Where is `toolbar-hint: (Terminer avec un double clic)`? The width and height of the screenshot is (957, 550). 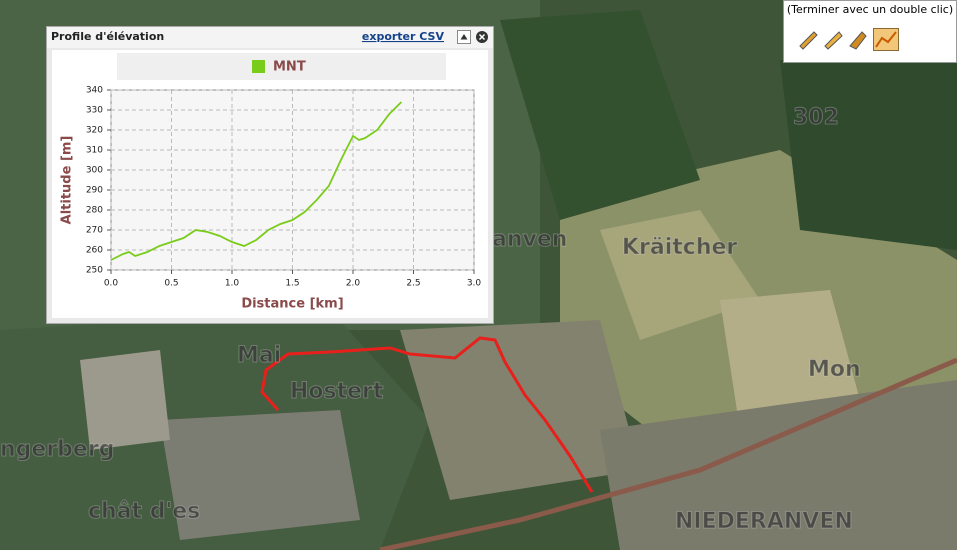 toolbar-hint: (Terminer avec un double clic) is located at coordinates (870, 9).